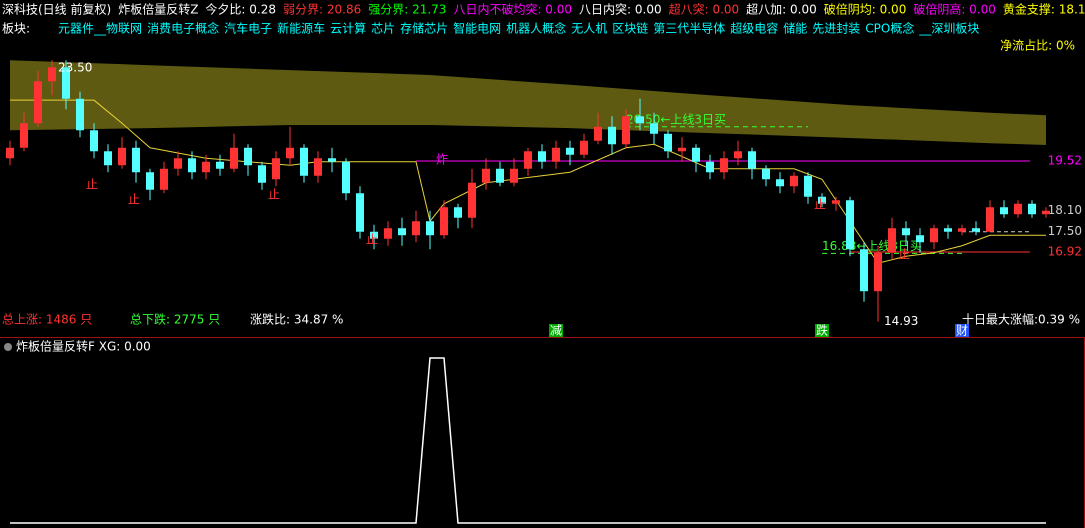 The width and height of the screenshot is (1085, 528). I want to click on sector-label: 板块:, so click(16, 29).